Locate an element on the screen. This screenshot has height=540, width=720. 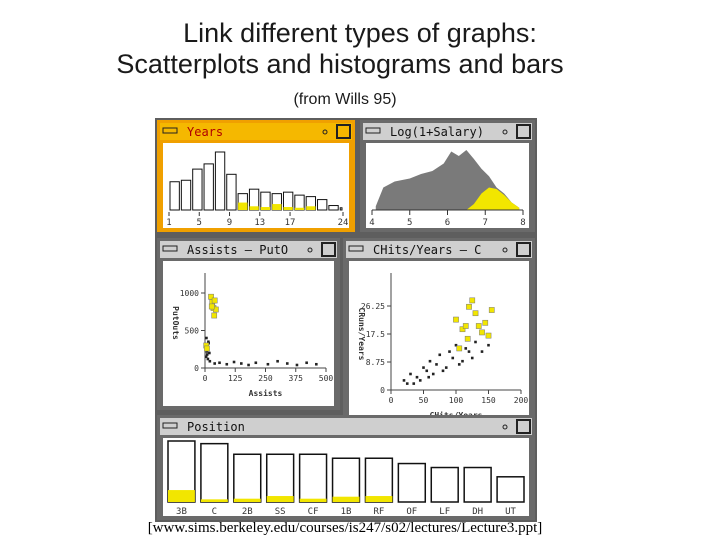
y-tick-label: 26.25 is located at coordinates (373, 306).